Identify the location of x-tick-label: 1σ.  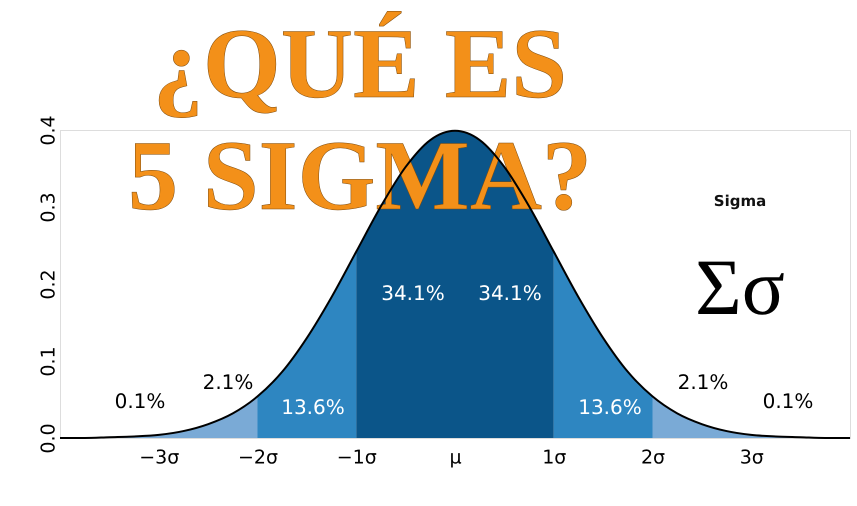
(554, 457).